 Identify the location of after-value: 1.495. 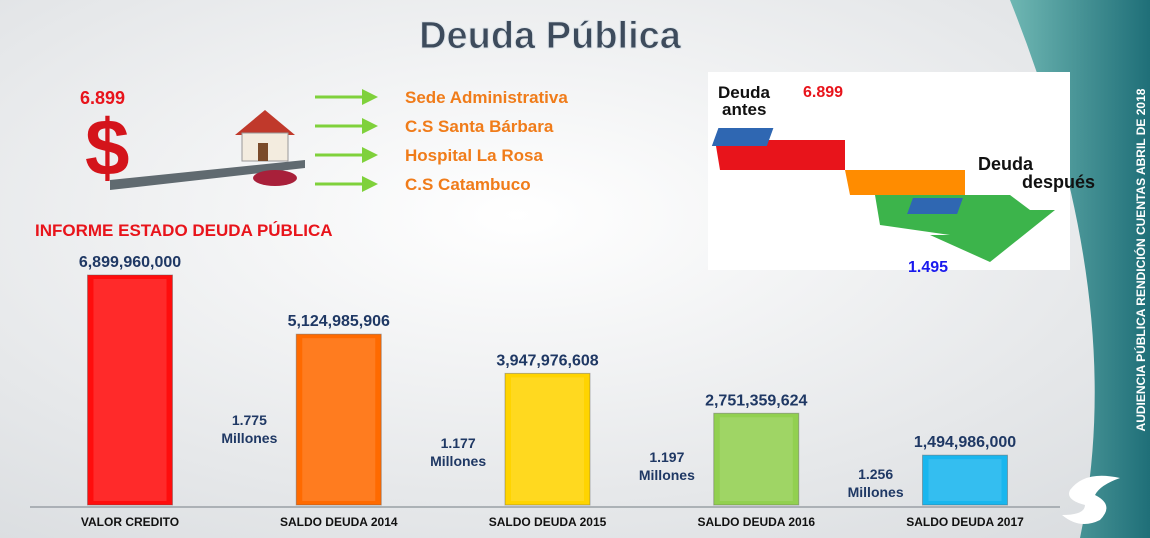
(928, 267).